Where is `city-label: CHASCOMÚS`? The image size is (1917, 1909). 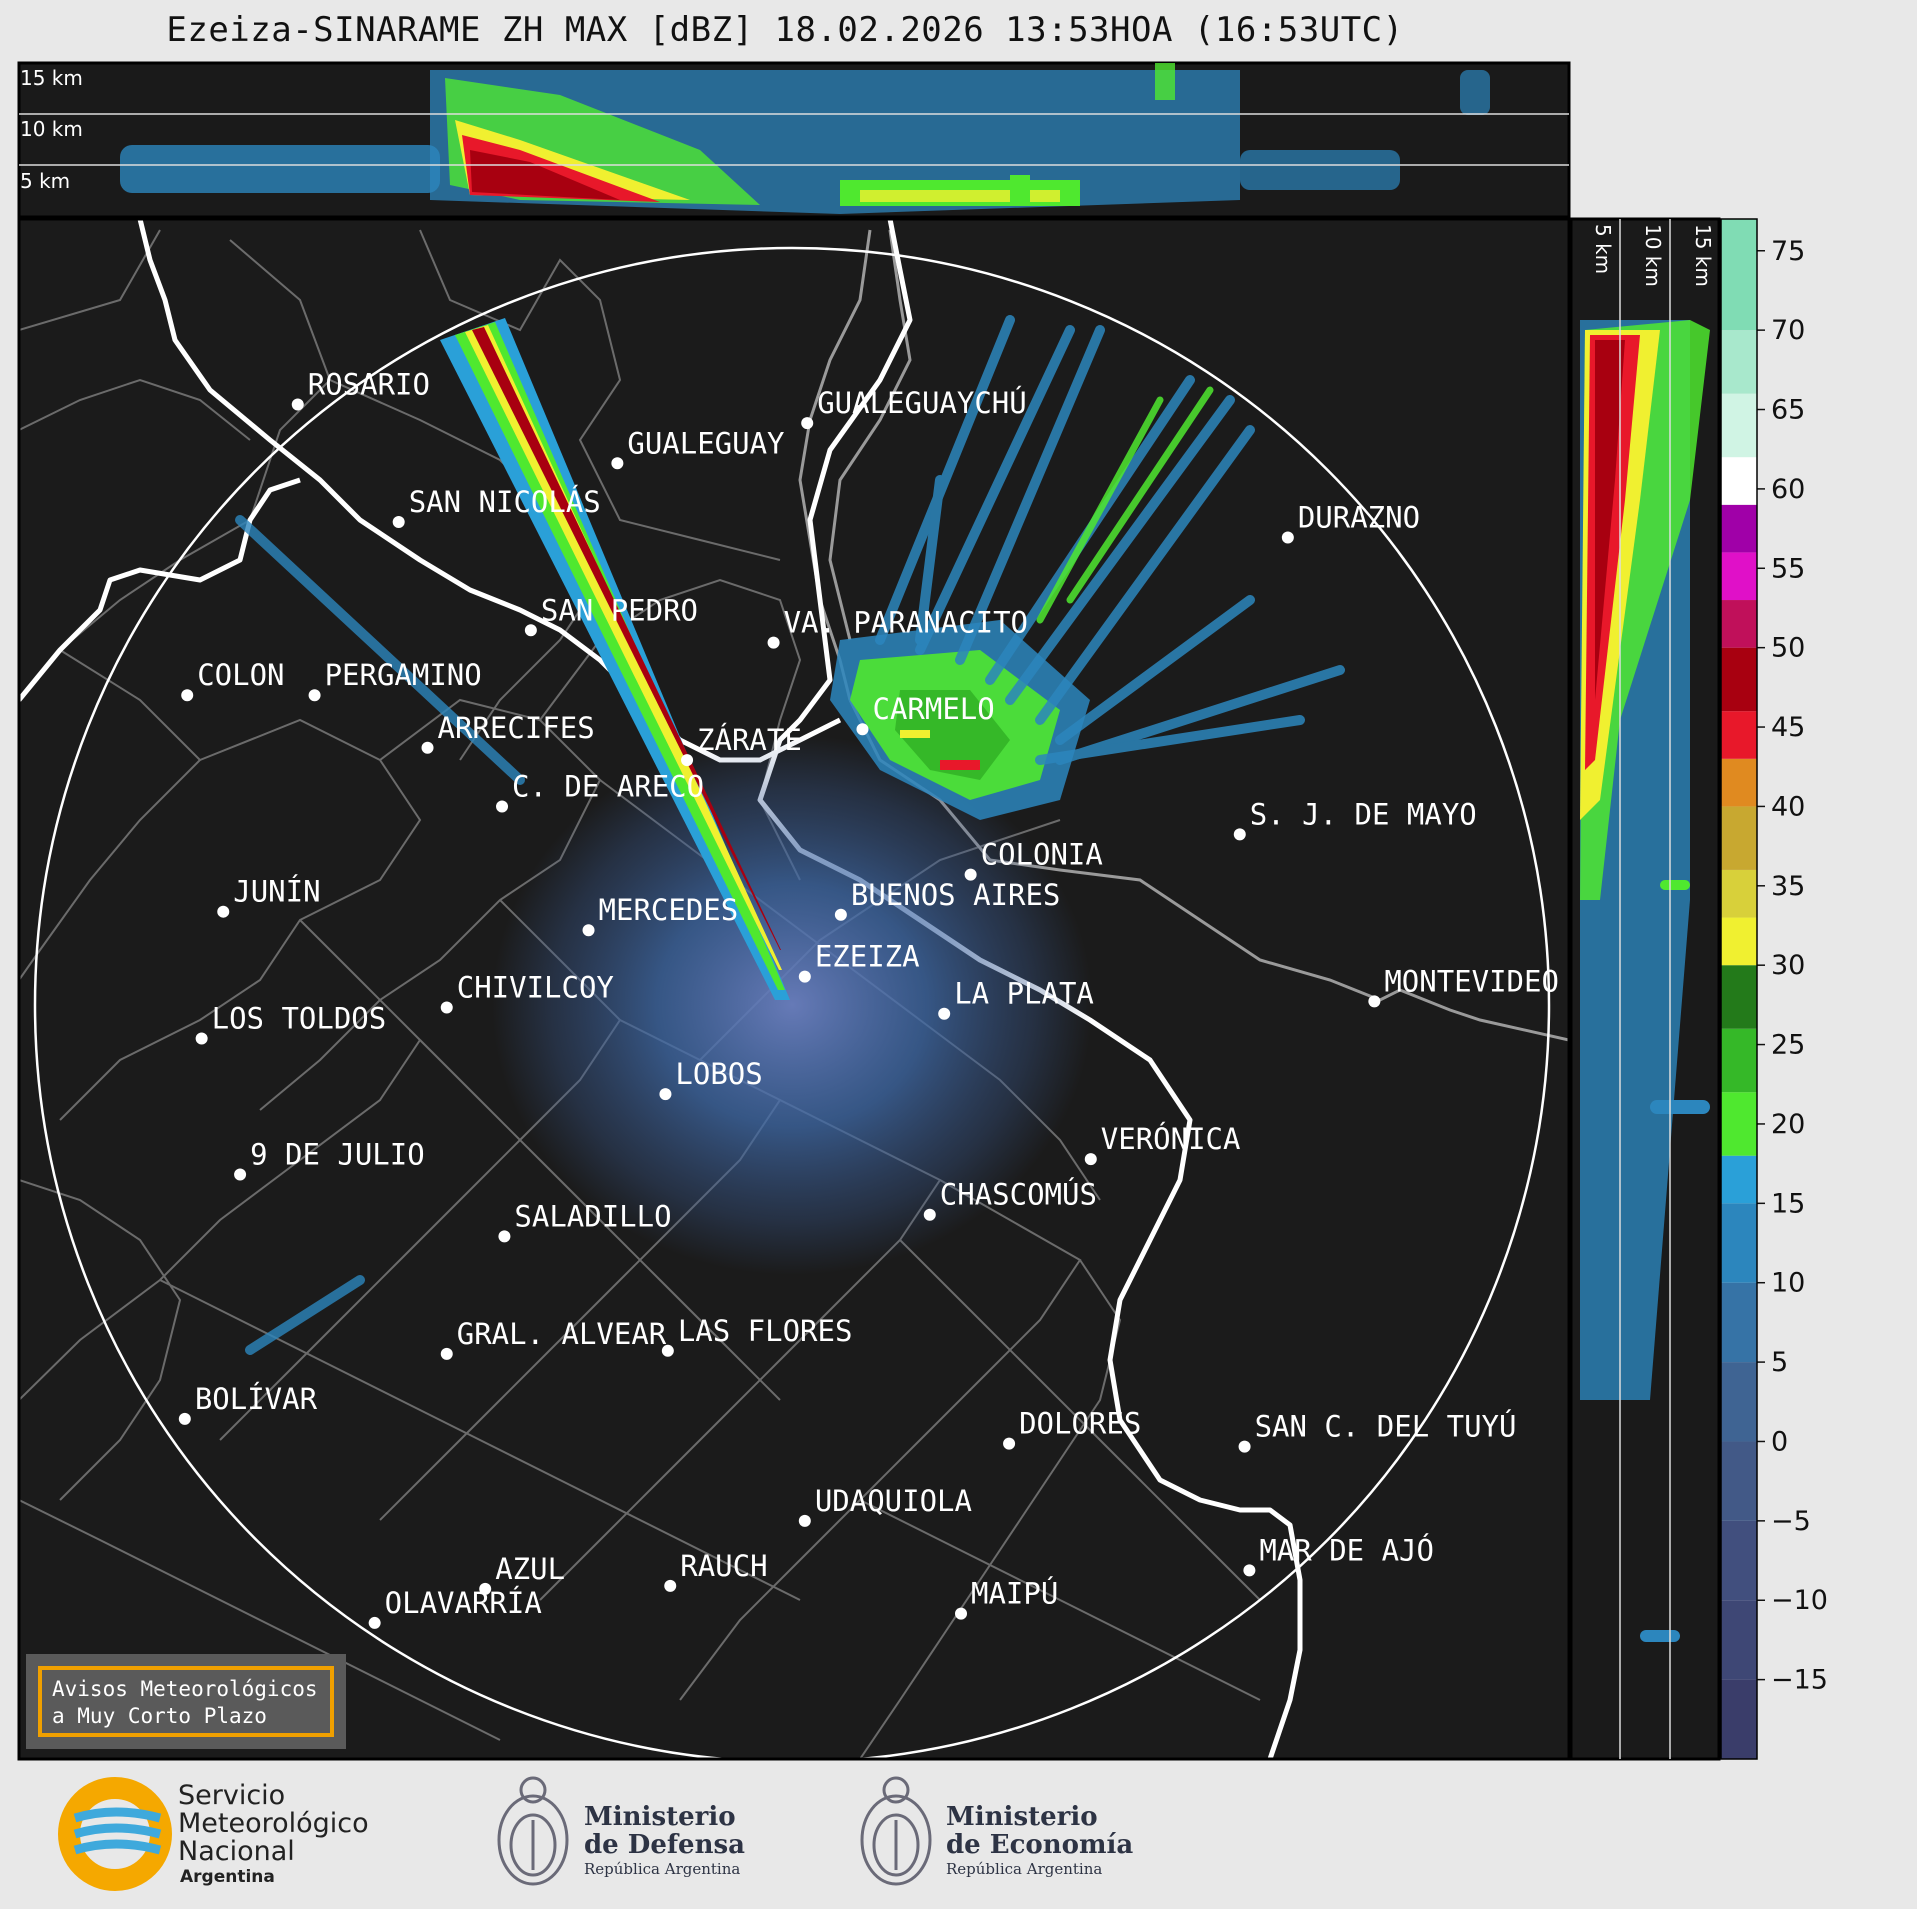
city-label: CHASCOMÚS is located at coordinates (1018, 1195).